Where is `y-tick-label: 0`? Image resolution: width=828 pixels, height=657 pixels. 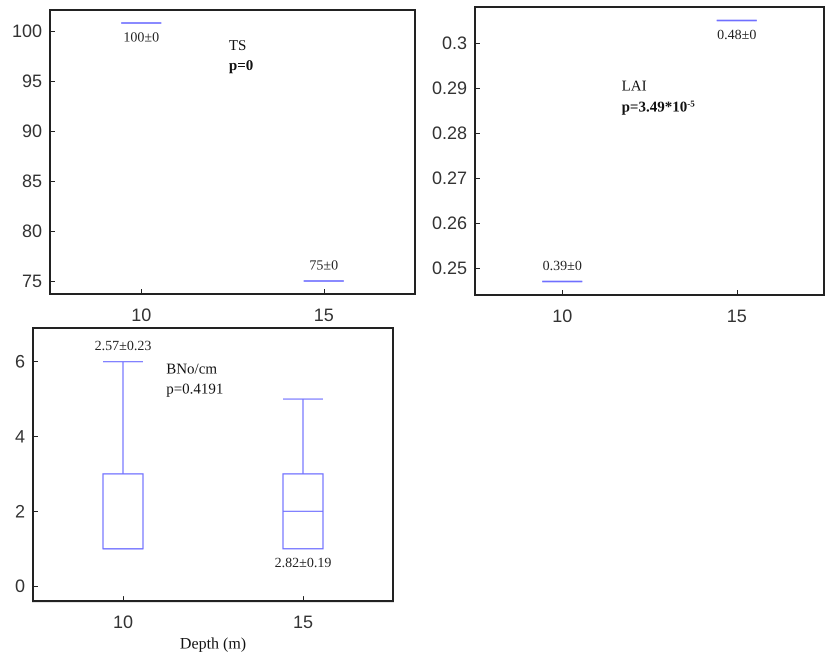 y-tick-label: 0 is located at coordinates (19, 586).